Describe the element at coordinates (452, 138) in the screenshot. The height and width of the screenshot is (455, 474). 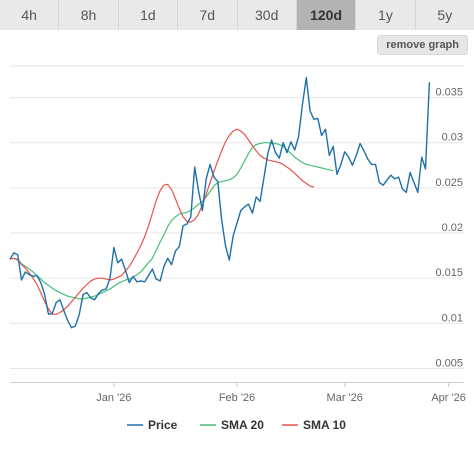
I see `y-tick-label: 0.03` at that location.